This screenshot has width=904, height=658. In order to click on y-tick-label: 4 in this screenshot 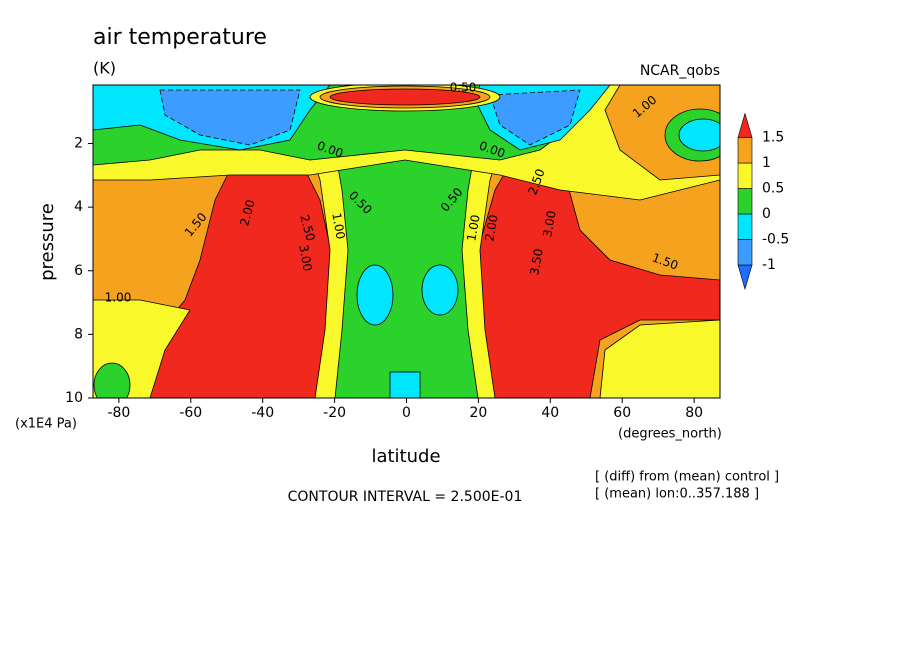, I will do `click(78, 207)`.